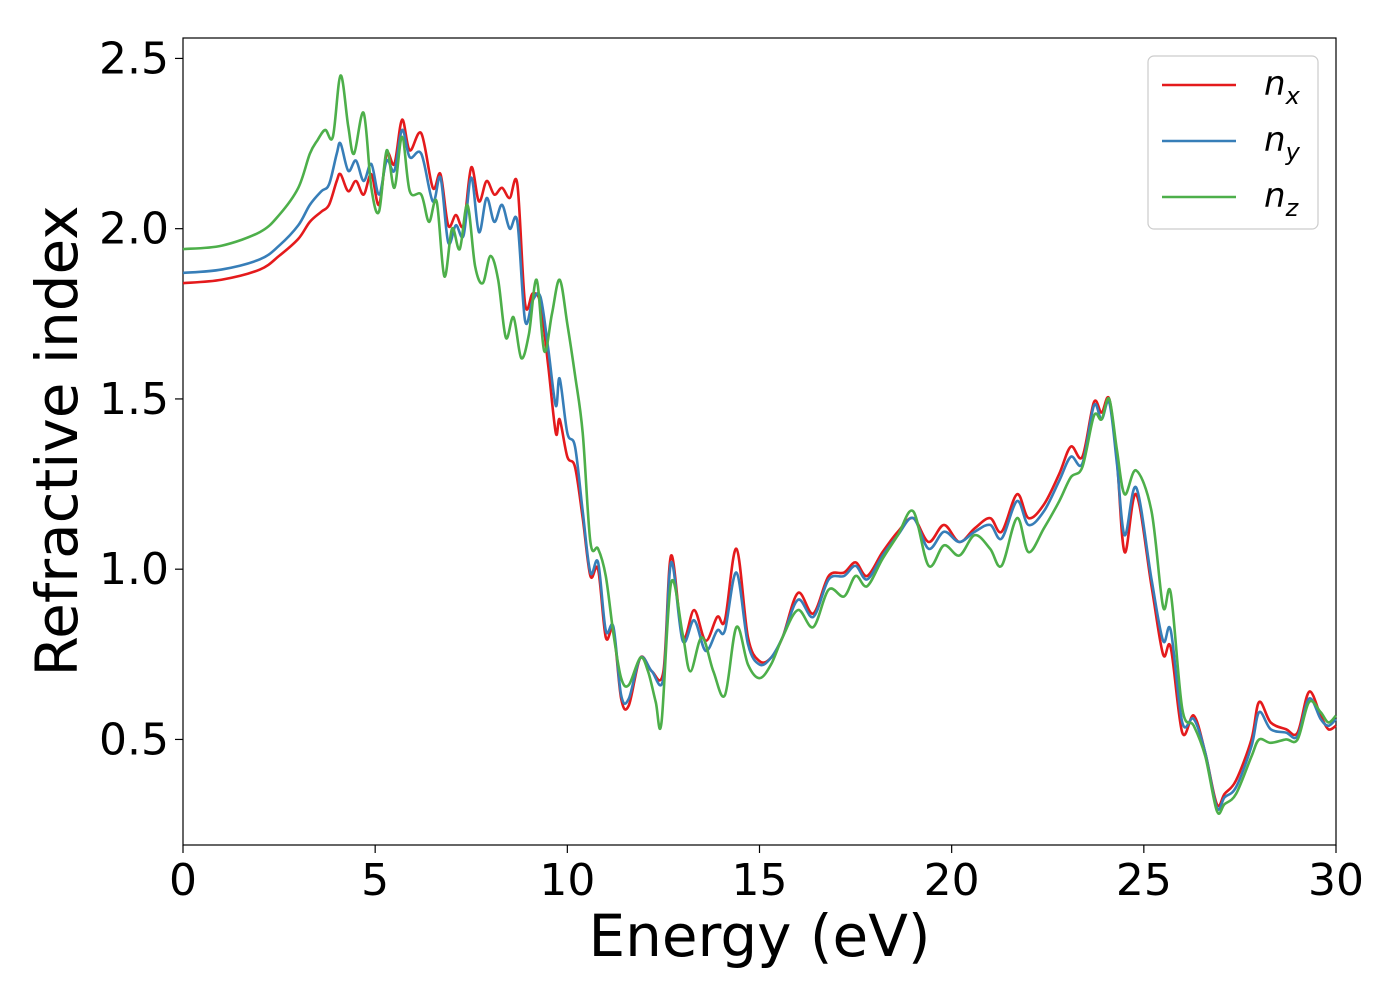  I want to click on legend-label-n-z: nz, so click(1282, 199).